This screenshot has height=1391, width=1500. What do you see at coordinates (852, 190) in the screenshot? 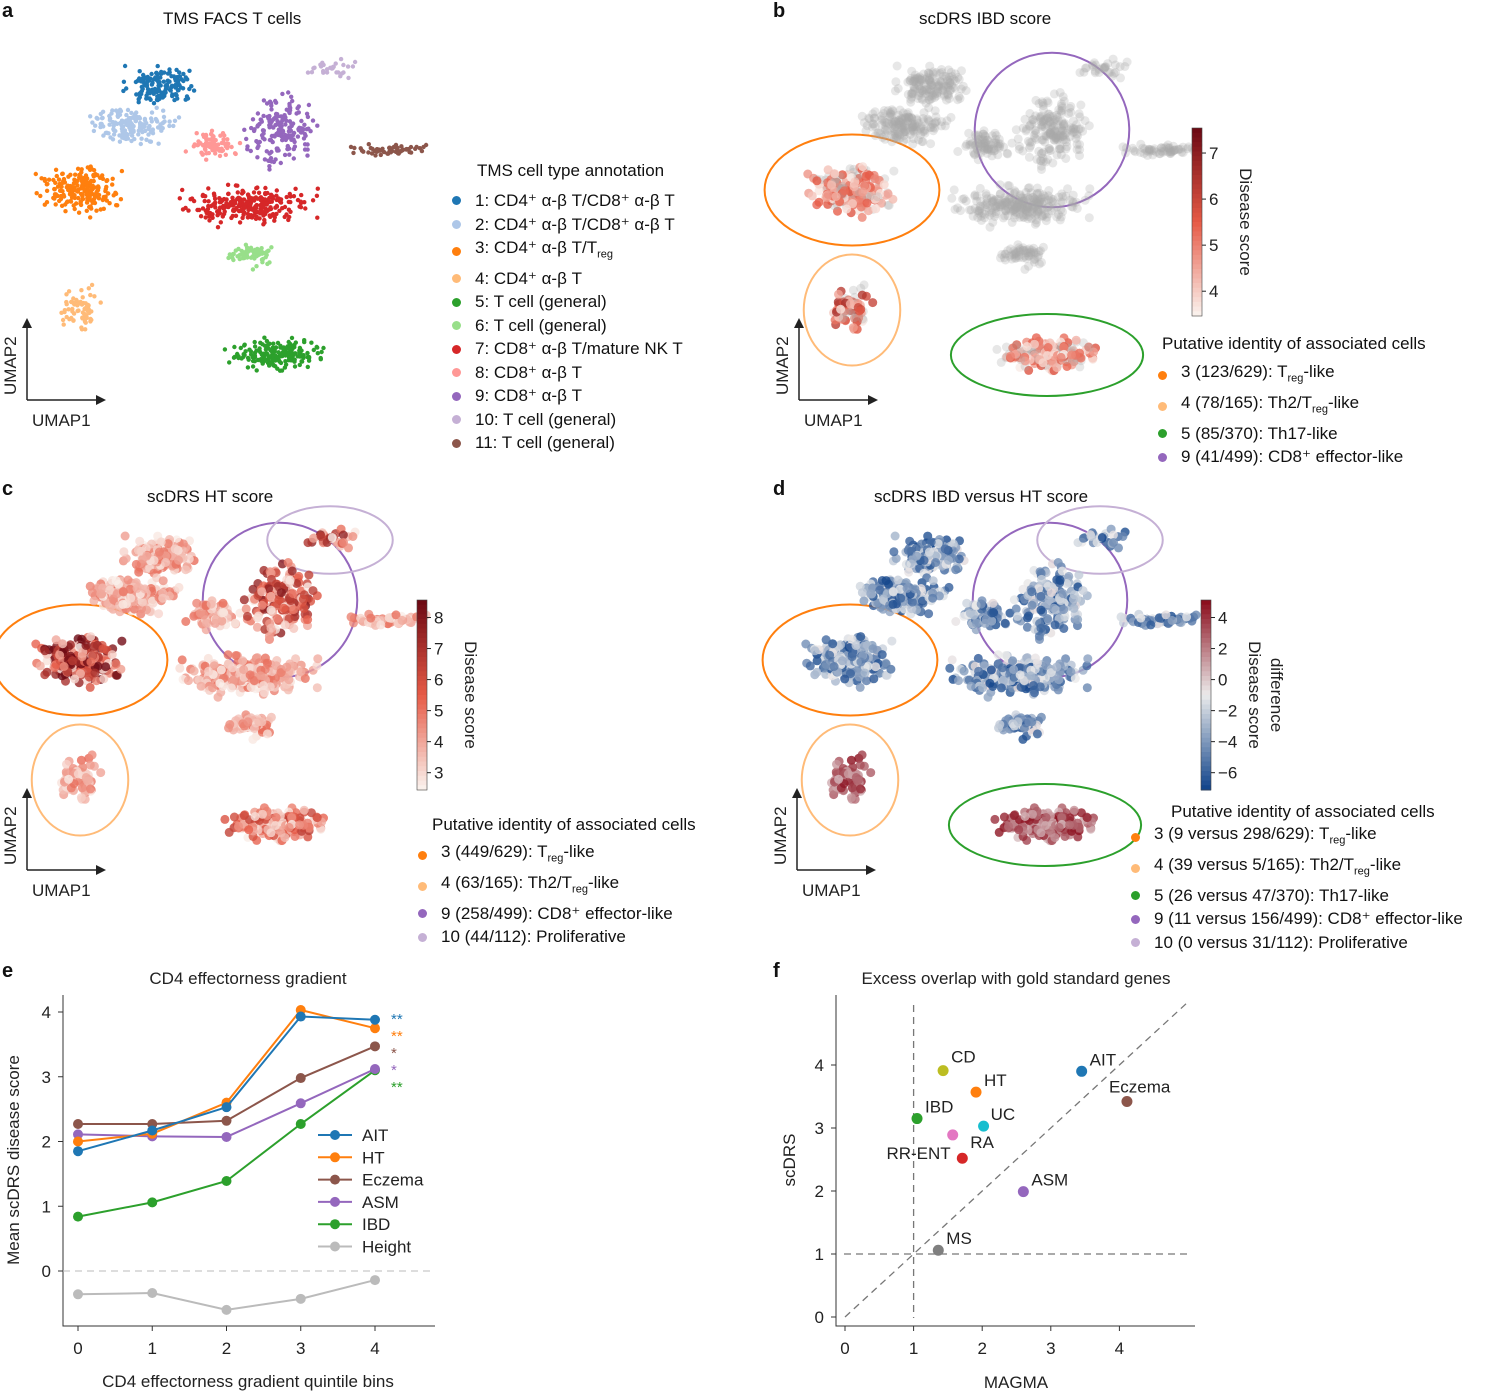
I see `cluster-outline` at bounding box center [852, 190].